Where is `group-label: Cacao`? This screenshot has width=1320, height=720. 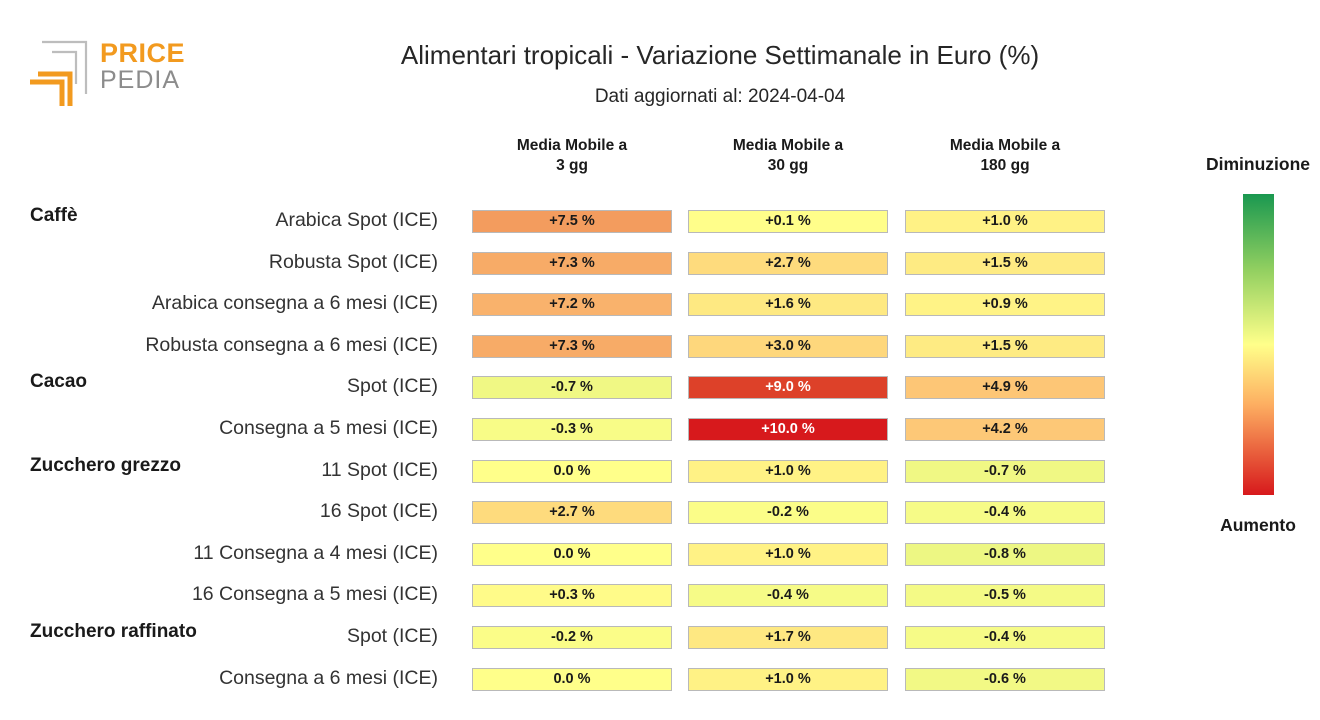 group-label: Cacao is located at coordinates (59, 382).